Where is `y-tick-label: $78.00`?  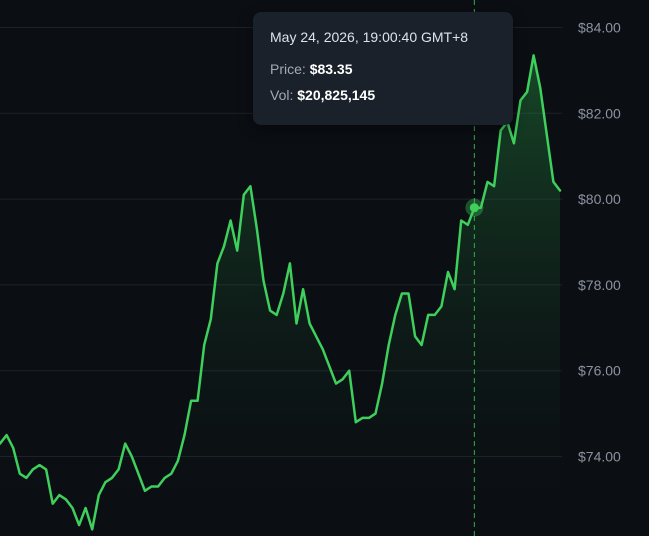
y-tick-label: $78.00 is located at coordinates (599, 285).